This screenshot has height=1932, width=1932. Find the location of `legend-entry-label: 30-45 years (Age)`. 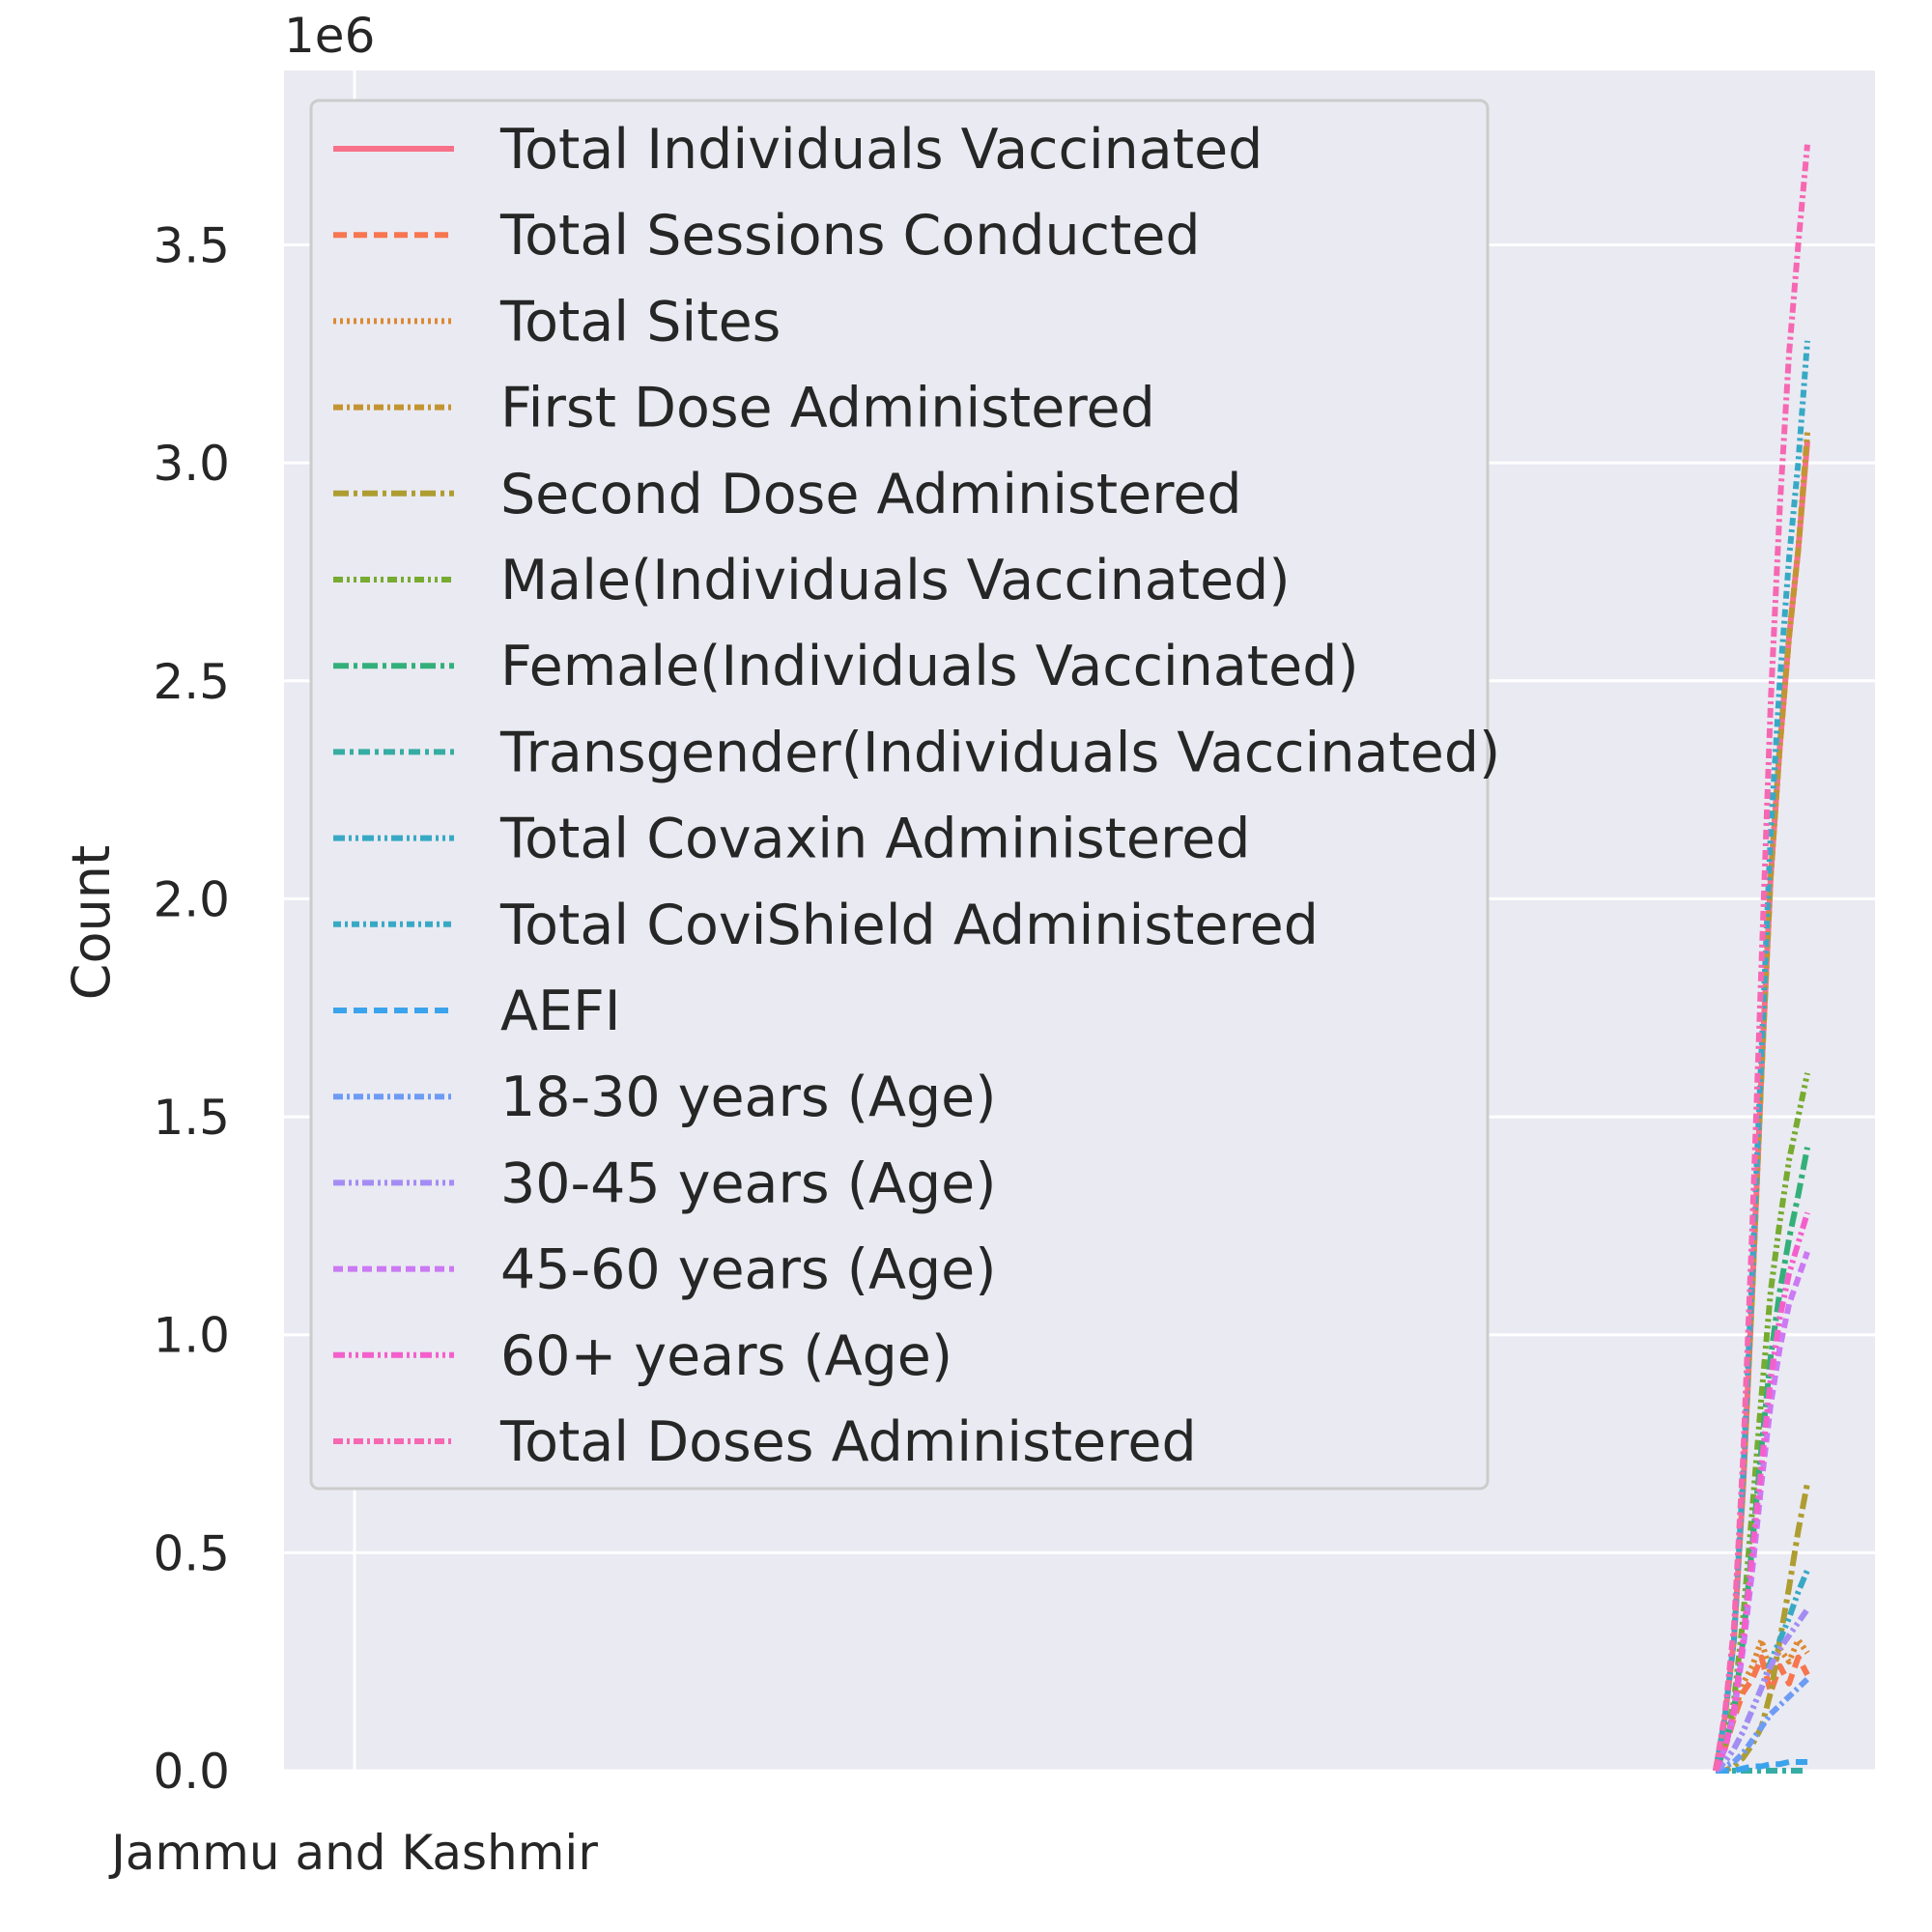

legend-entry-label: 30-45 years (Age) is located at coordinates (748, 1183).